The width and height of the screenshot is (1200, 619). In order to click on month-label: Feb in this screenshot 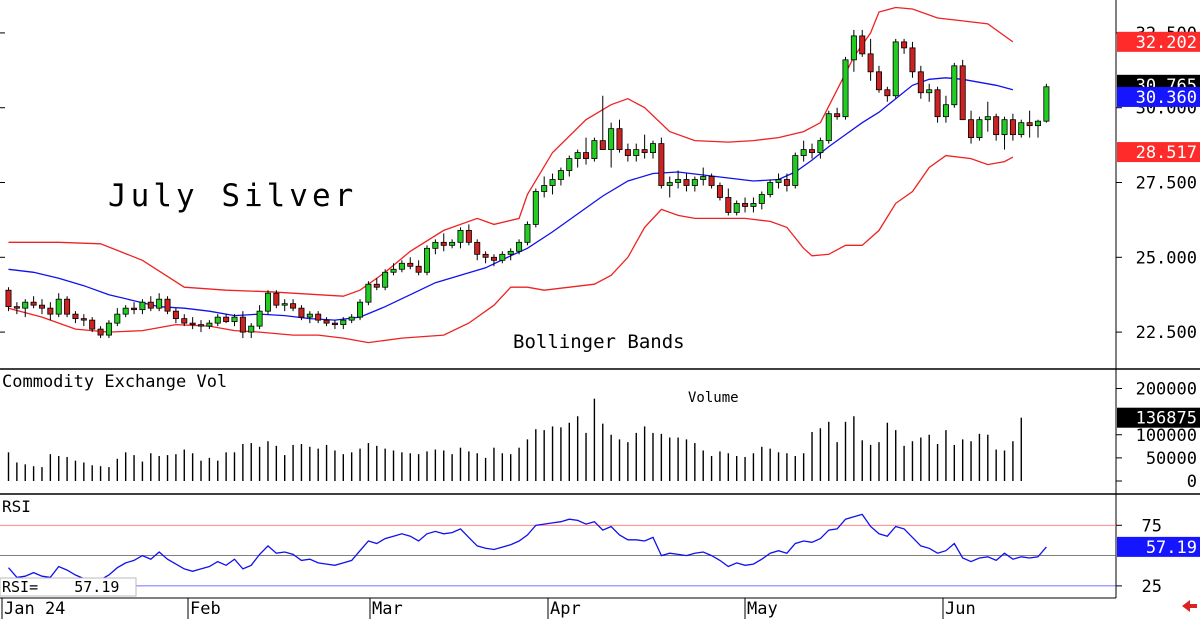, I will do `click(205, 609)`.